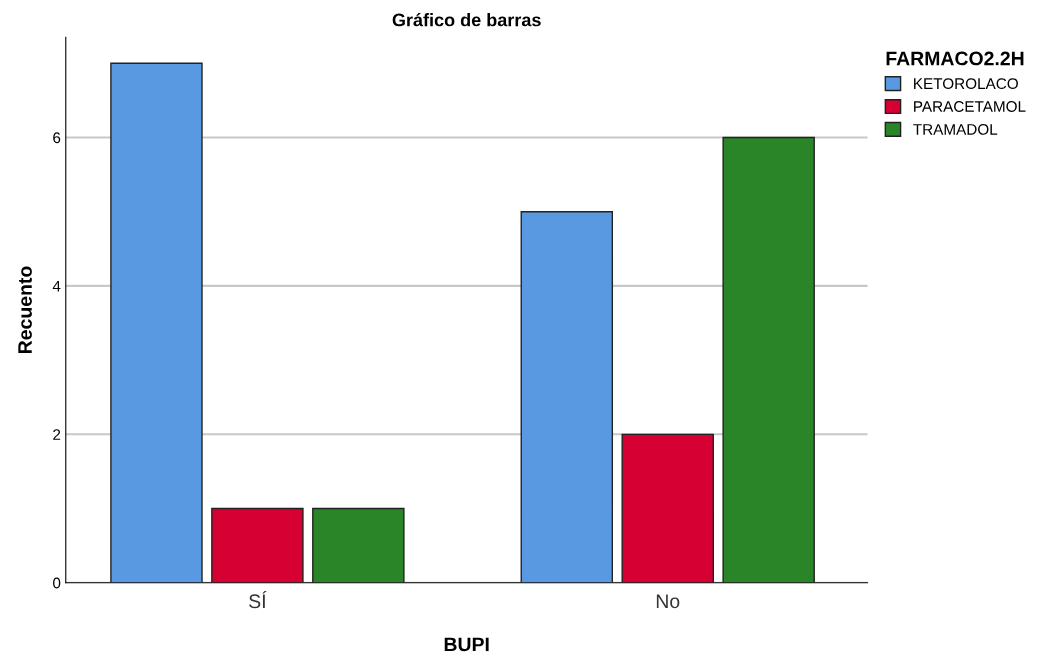 Image resolution: width=1044 pixels, height=666 pixels. I want to click on y-tick-label: 2, so click(57, 434).